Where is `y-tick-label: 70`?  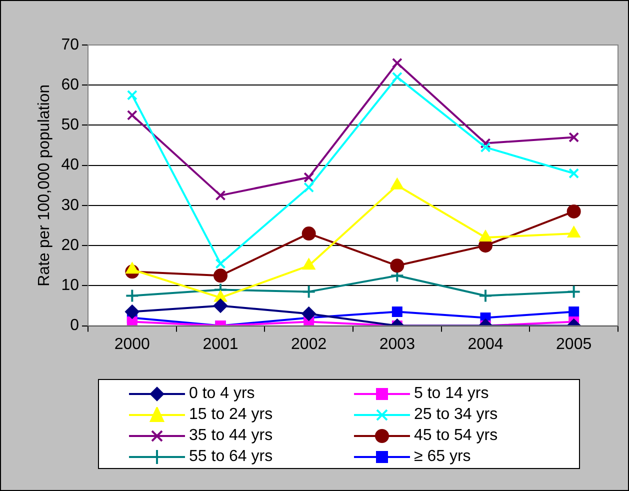 y-tick-label: 70 is located at coordinates (70, 45).